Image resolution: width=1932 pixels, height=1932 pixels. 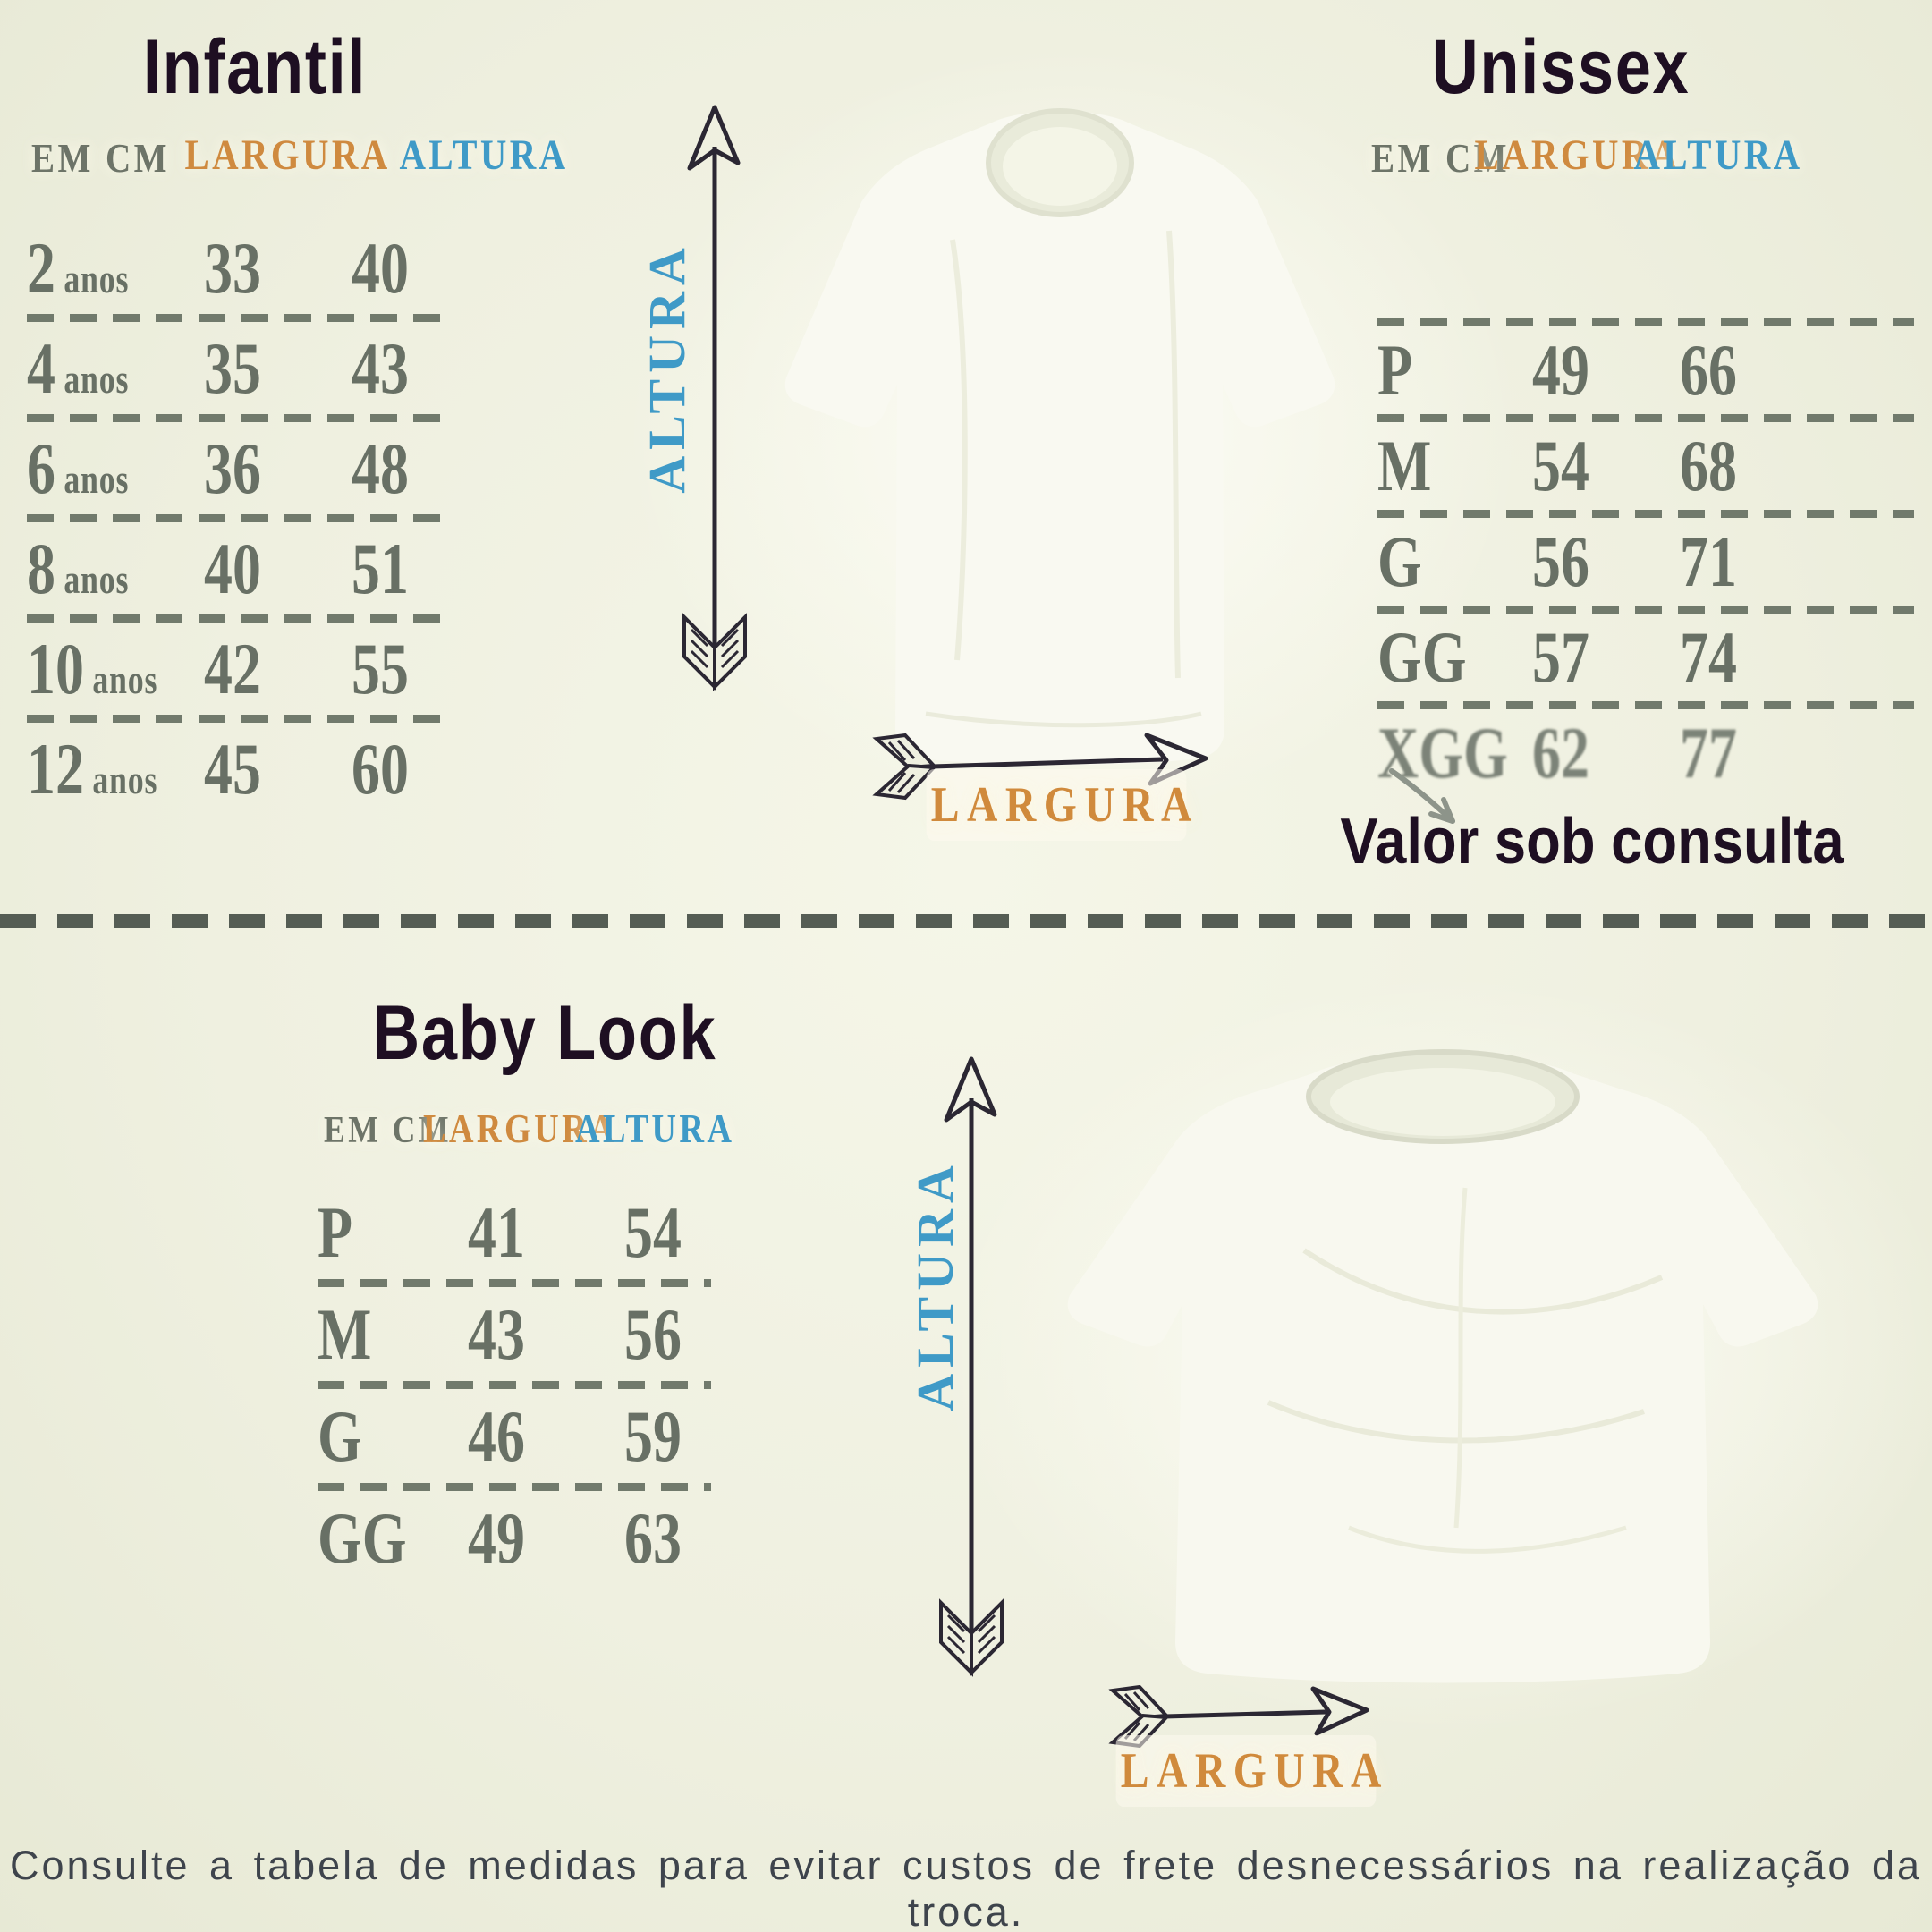 What do you see at coordinates (520, 1128) in the screenshot?
I see `babylook-largura-header: LARGURA` at bounding box center [520, 1128].